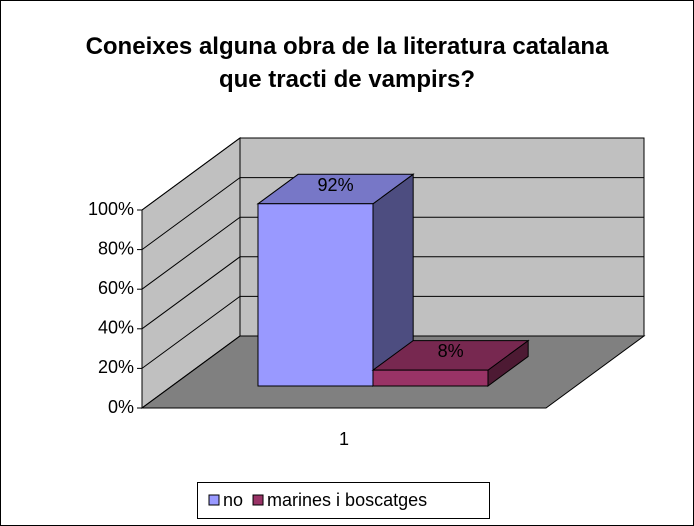 The image size is (694, 526). What do you see at coordinates (233, 500) in the screenshot?
I see `legend-label: no` at bounding box center [233, 500].